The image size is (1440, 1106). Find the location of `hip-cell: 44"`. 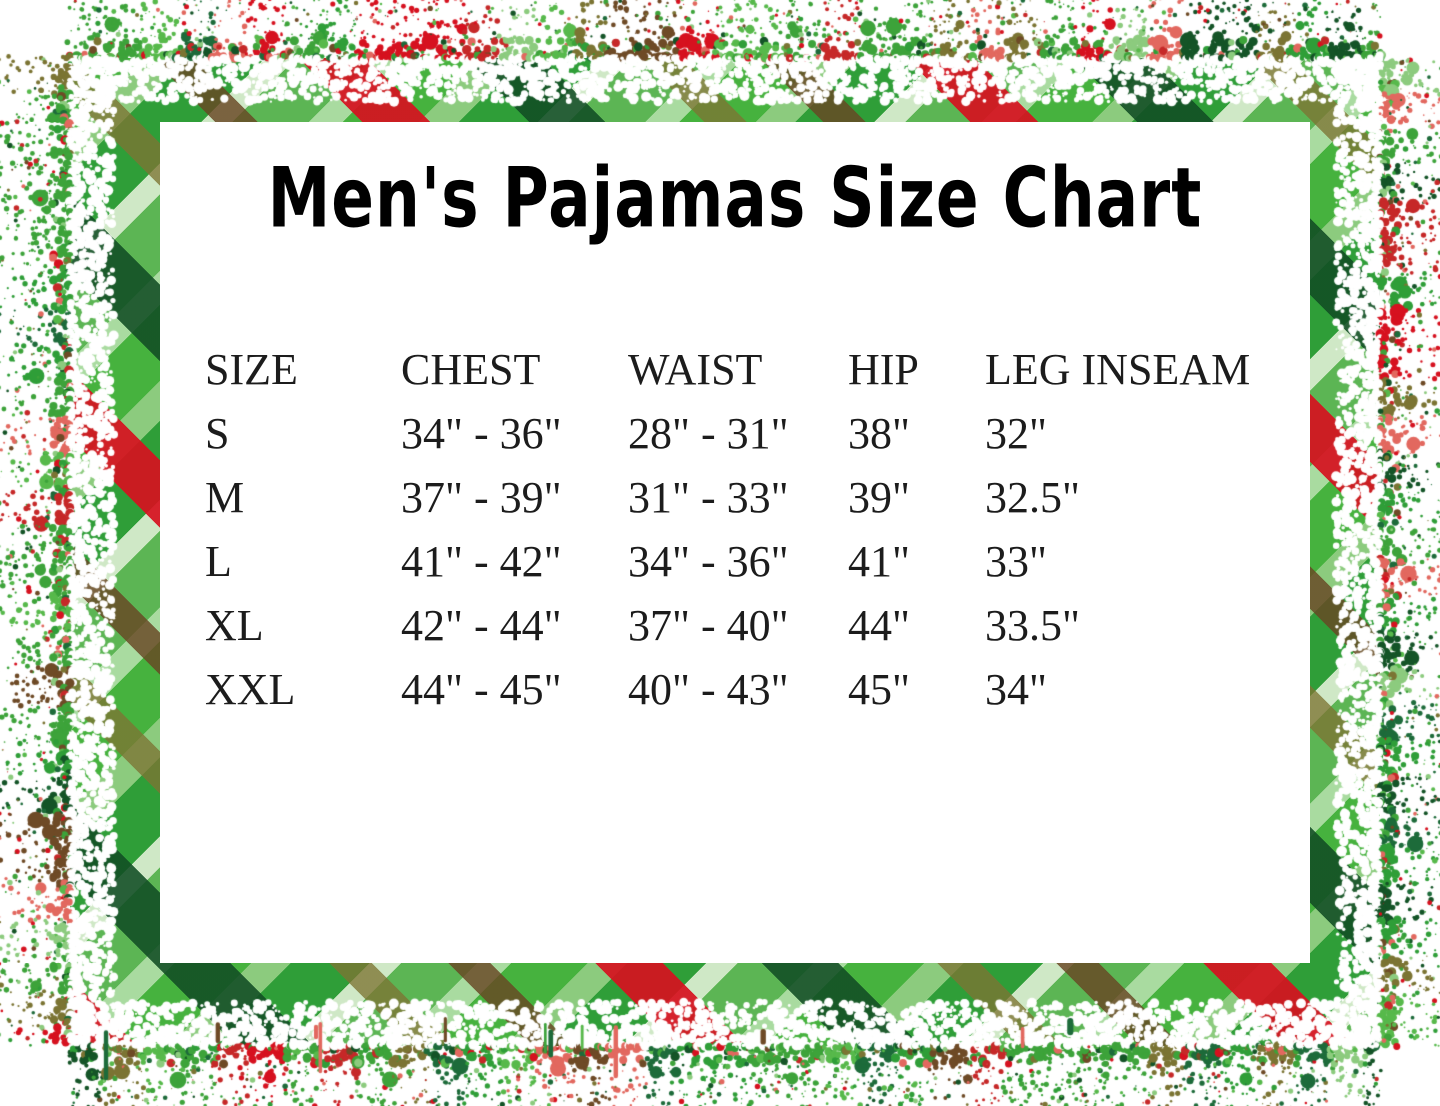

hip-cell: 44" is located at coordinates (879, 625).